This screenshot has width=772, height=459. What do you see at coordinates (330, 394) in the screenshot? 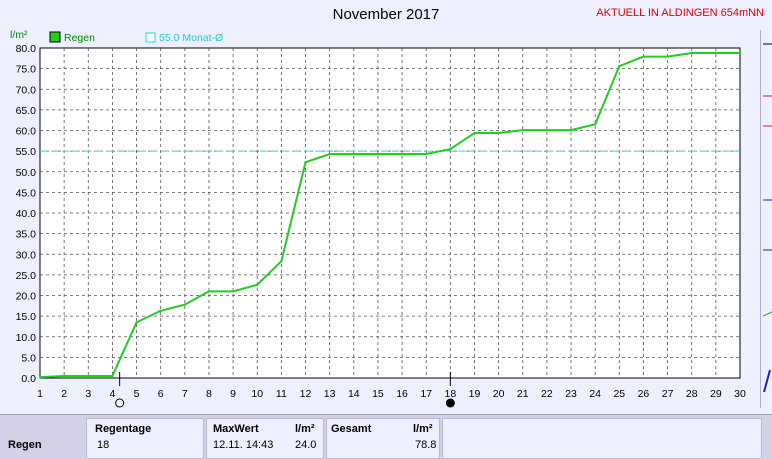
I see `x-tick-label: 13` at bounding box center [330, 394].